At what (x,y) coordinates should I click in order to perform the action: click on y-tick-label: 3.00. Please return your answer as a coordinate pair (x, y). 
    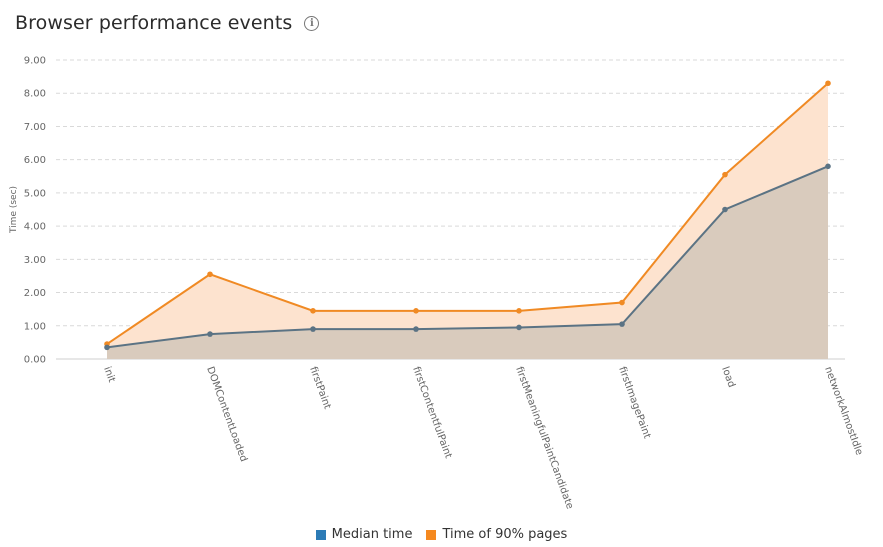
    Looking at the image, I should click on (35, 260).